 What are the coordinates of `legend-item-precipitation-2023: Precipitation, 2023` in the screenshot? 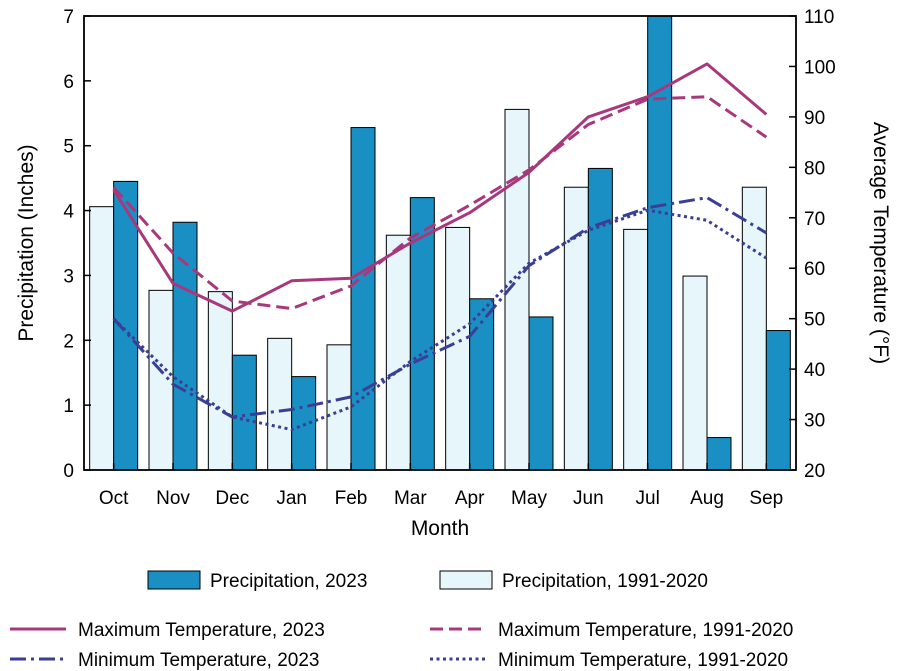 It's located at (257, 581).